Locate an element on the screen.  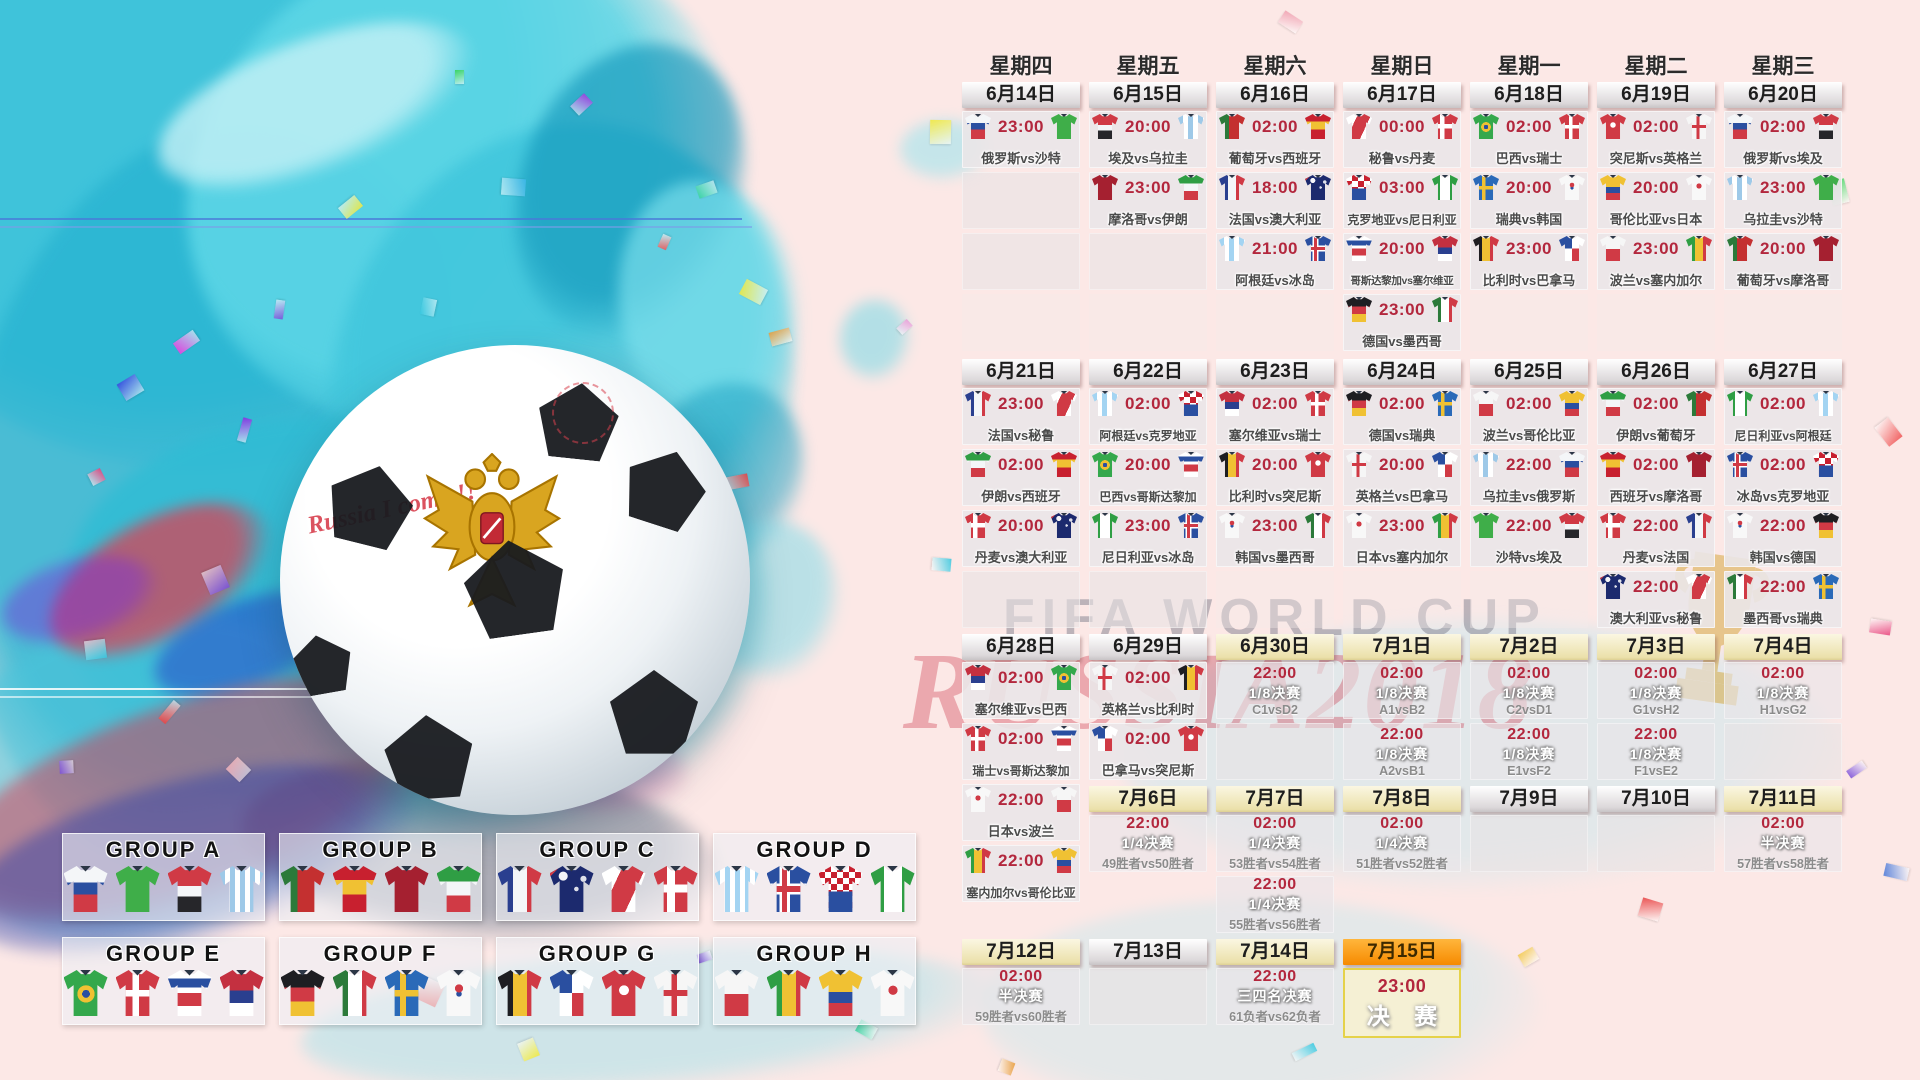
knockout-teams-label: 59胜者vs60胜者 is located at coordinates (1021, 1017).